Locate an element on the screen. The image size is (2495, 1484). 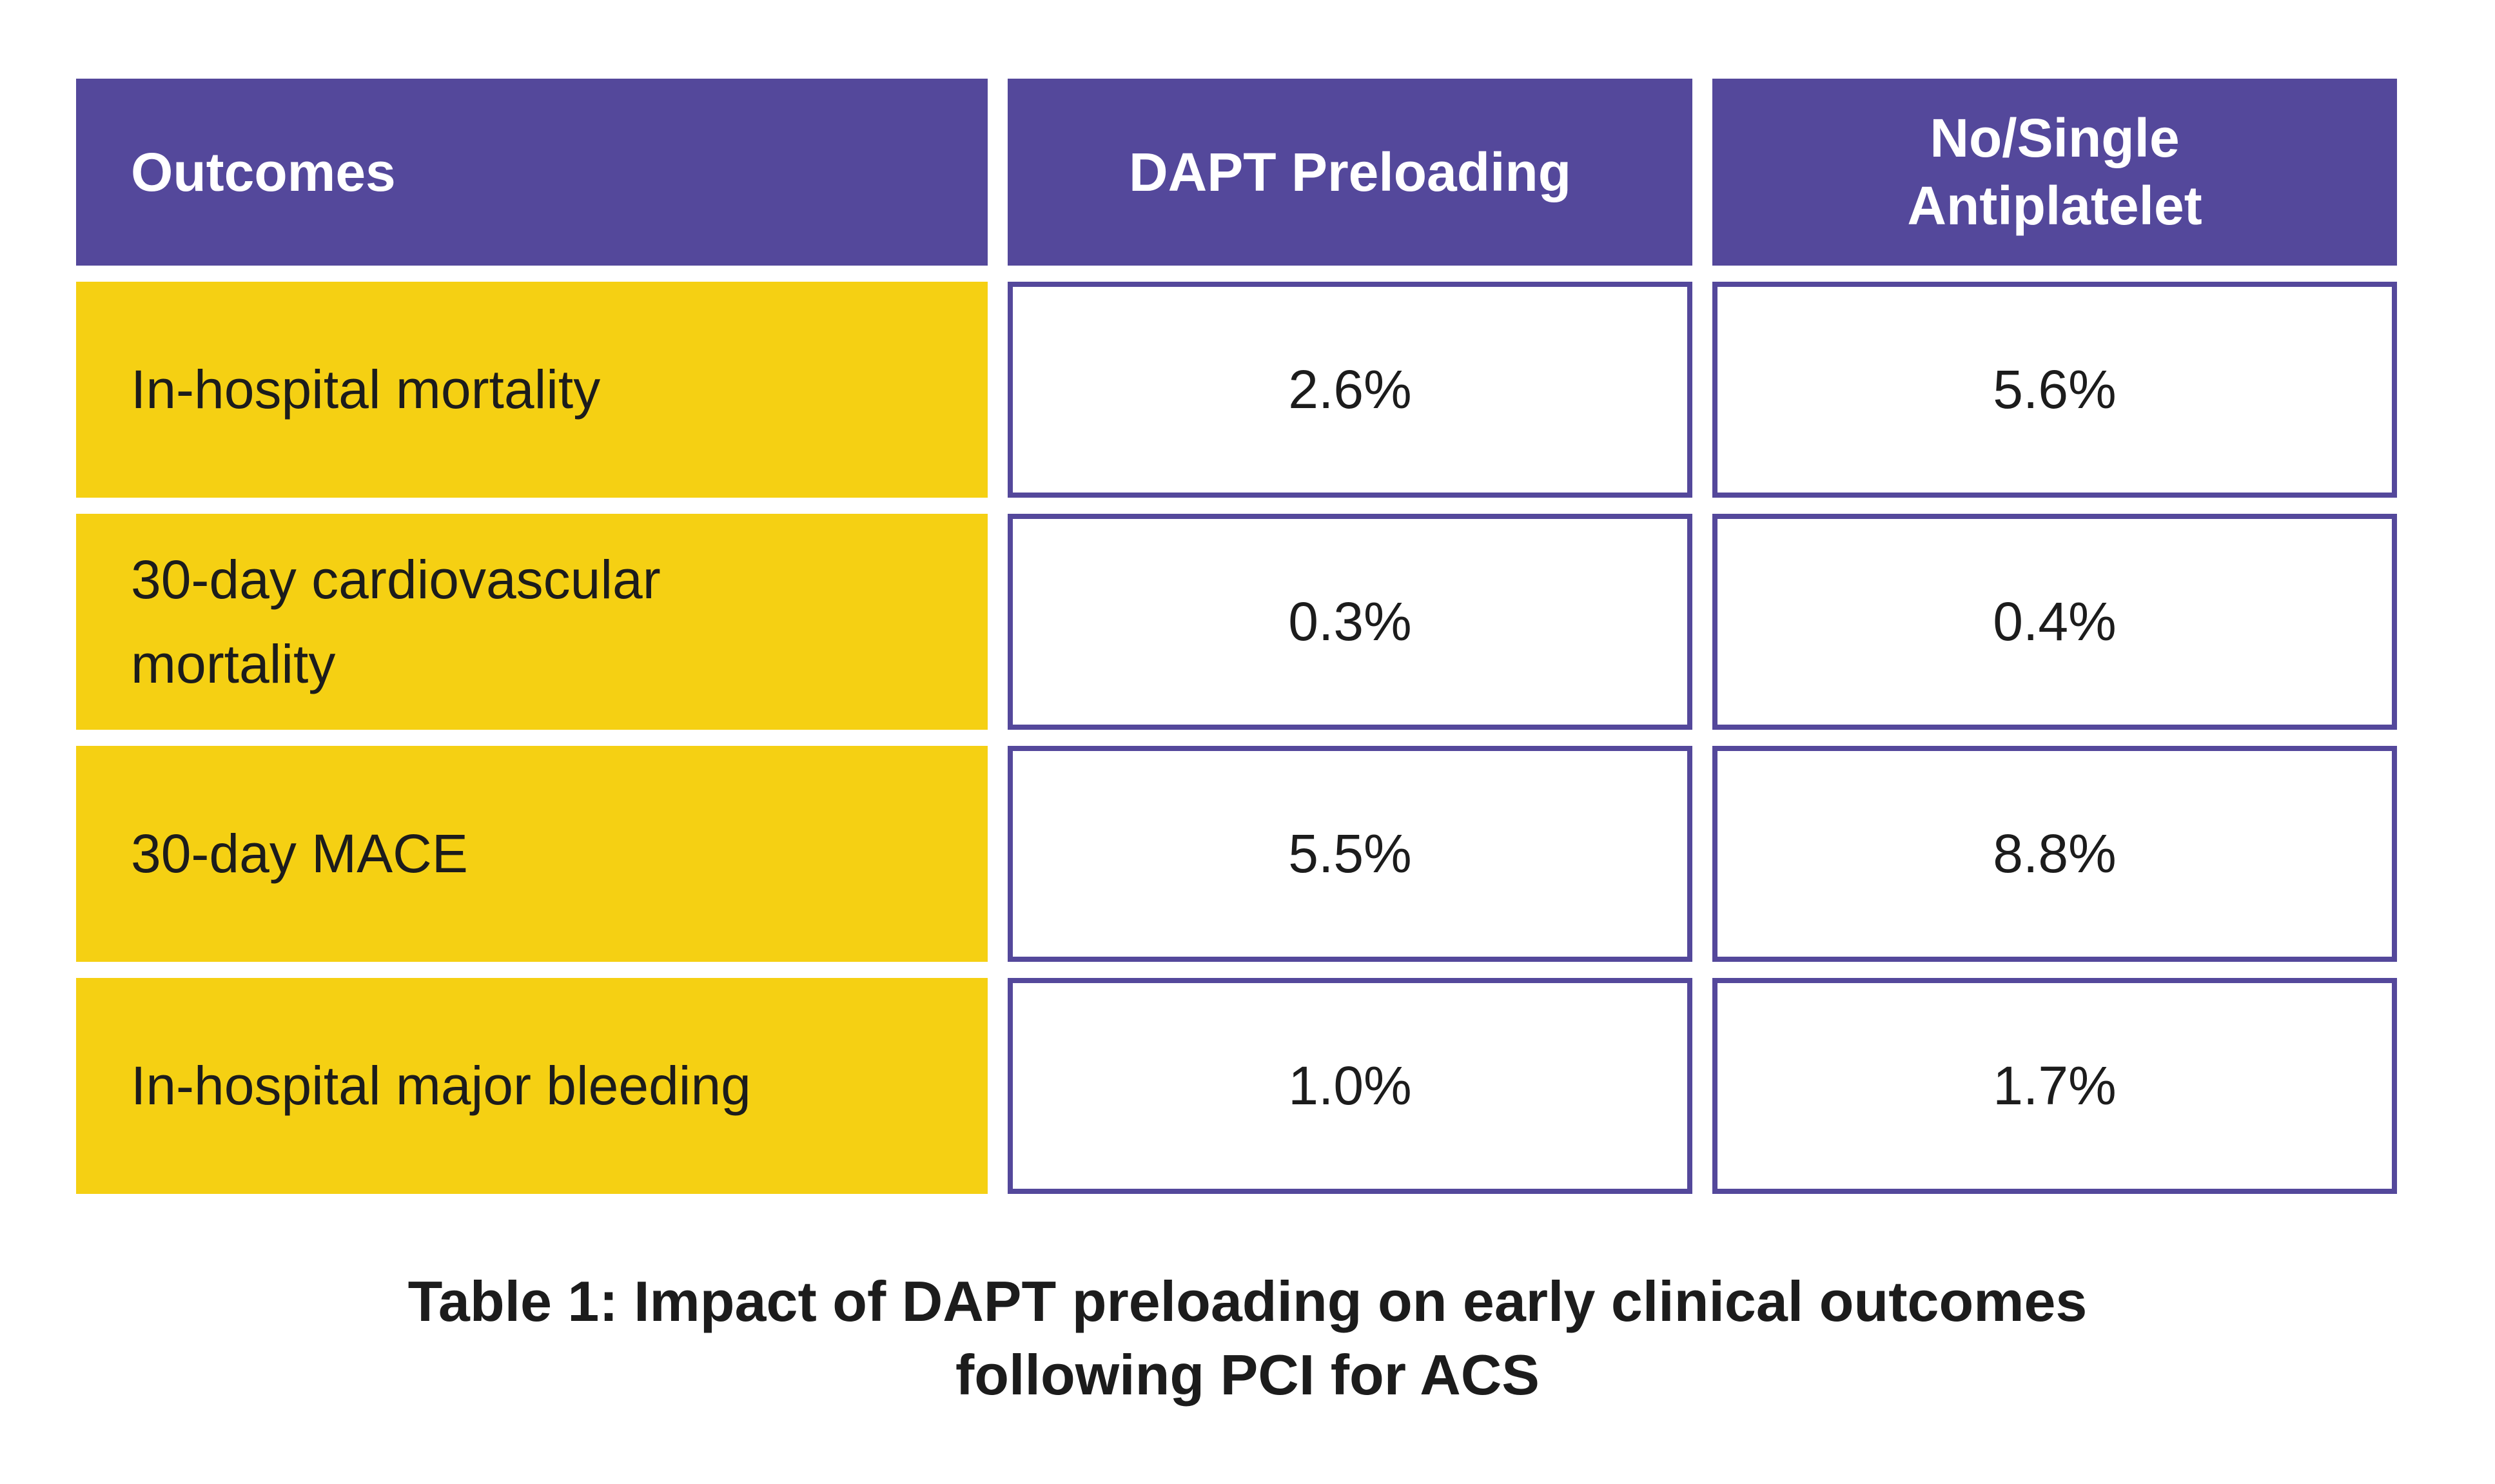
value-text: 0.3% is located at coordinates (1350, 621).